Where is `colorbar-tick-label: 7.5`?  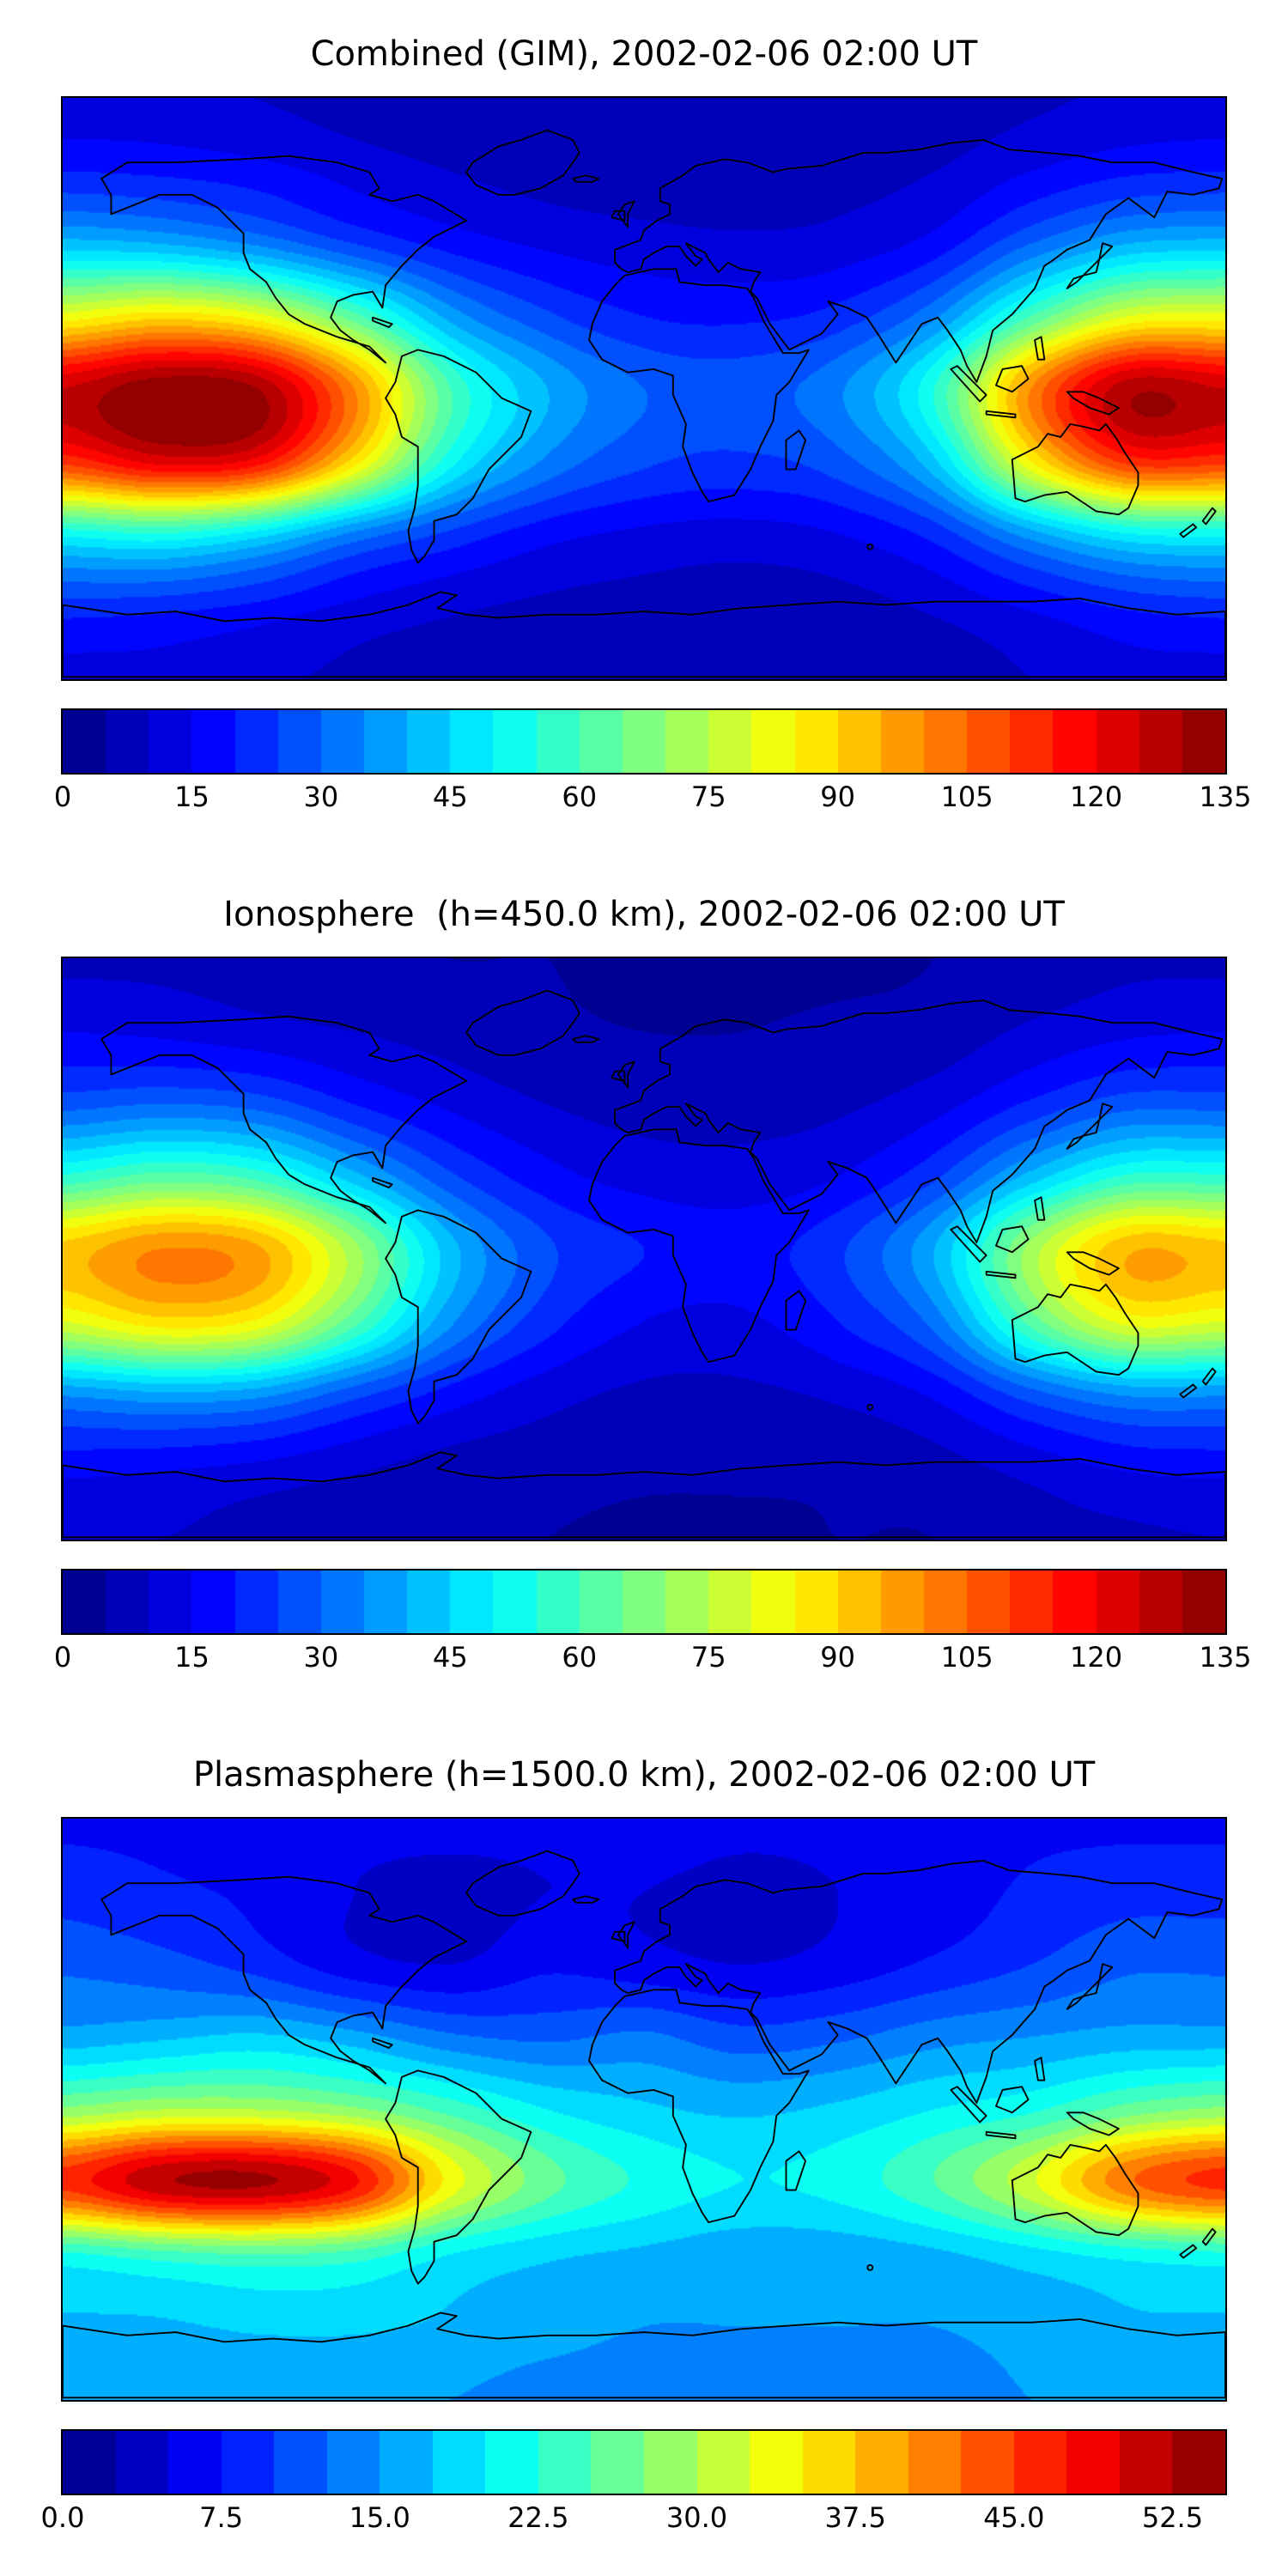
colorbar-tick-label: 7.5 is located at coordinates (221, 2517).